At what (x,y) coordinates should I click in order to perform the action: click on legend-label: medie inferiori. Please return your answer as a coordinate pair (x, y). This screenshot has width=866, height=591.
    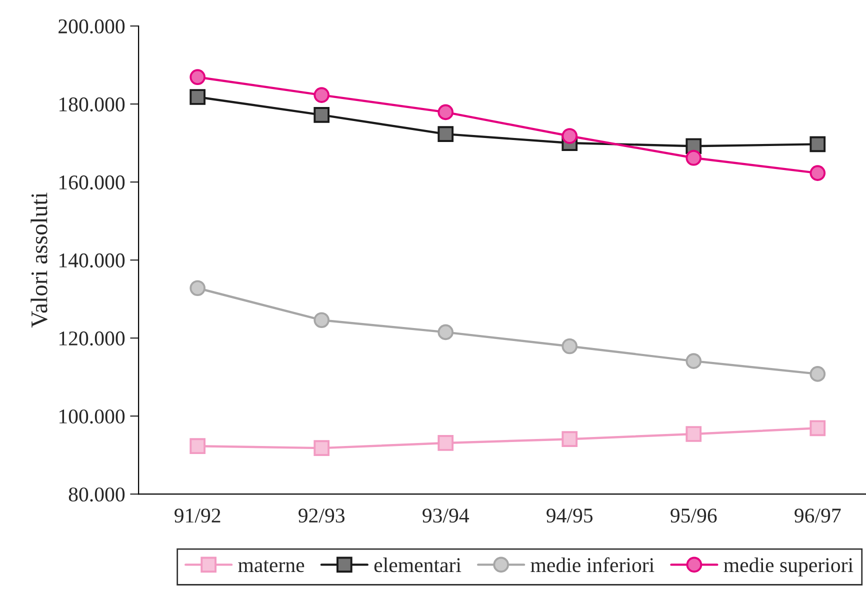
    Looking at the image, I should click on (592, 564).